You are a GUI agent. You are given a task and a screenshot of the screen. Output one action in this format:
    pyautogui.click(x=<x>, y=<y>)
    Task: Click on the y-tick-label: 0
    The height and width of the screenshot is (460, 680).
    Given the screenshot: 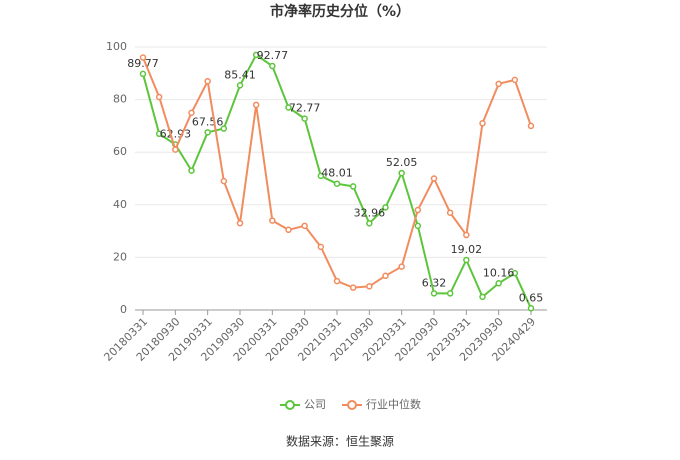 What is the action you would take?
    pyautogui.click(x=123, y=309)
    